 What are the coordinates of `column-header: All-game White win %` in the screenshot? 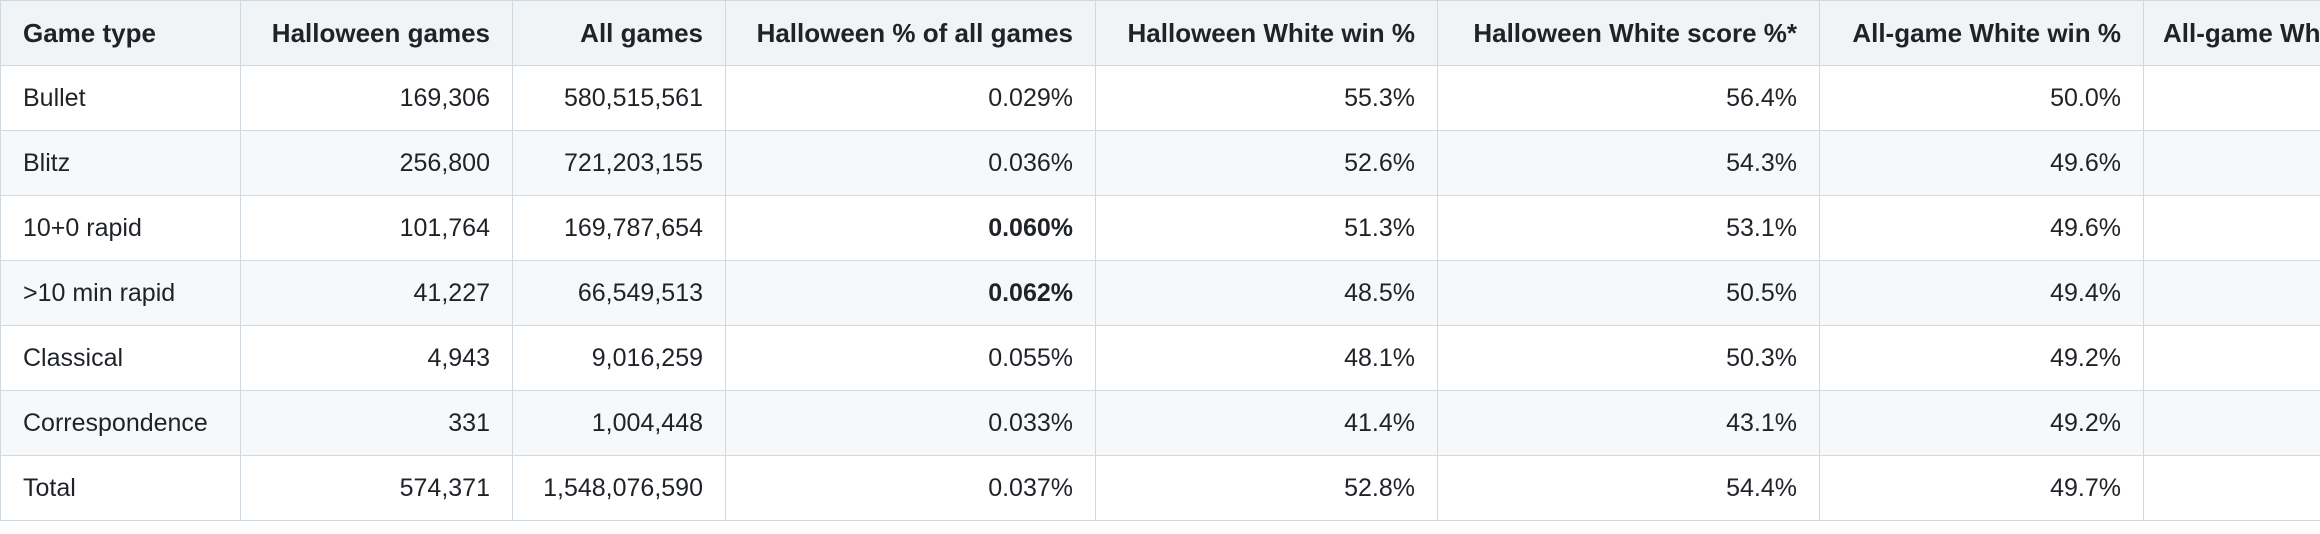 It's located at (1981, 33).